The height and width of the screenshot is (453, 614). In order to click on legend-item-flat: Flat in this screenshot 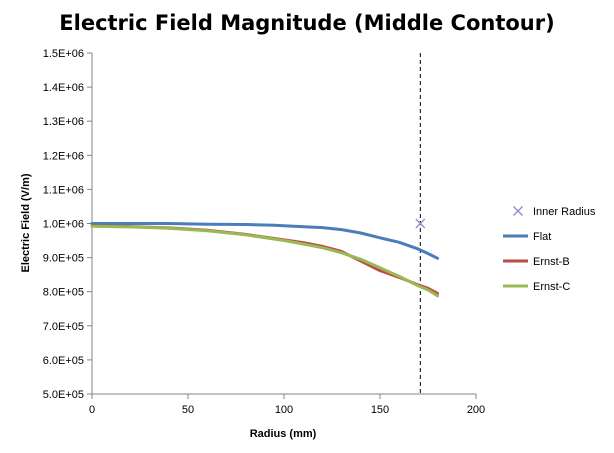, I will do `click(527, 237)`.